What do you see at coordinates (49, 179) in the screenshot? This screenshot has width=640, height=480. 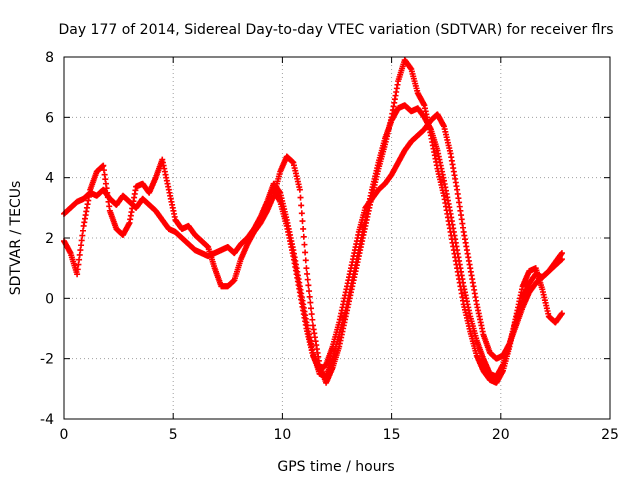 I see `y-tick-label: 4` at bounding box center [49, 179].